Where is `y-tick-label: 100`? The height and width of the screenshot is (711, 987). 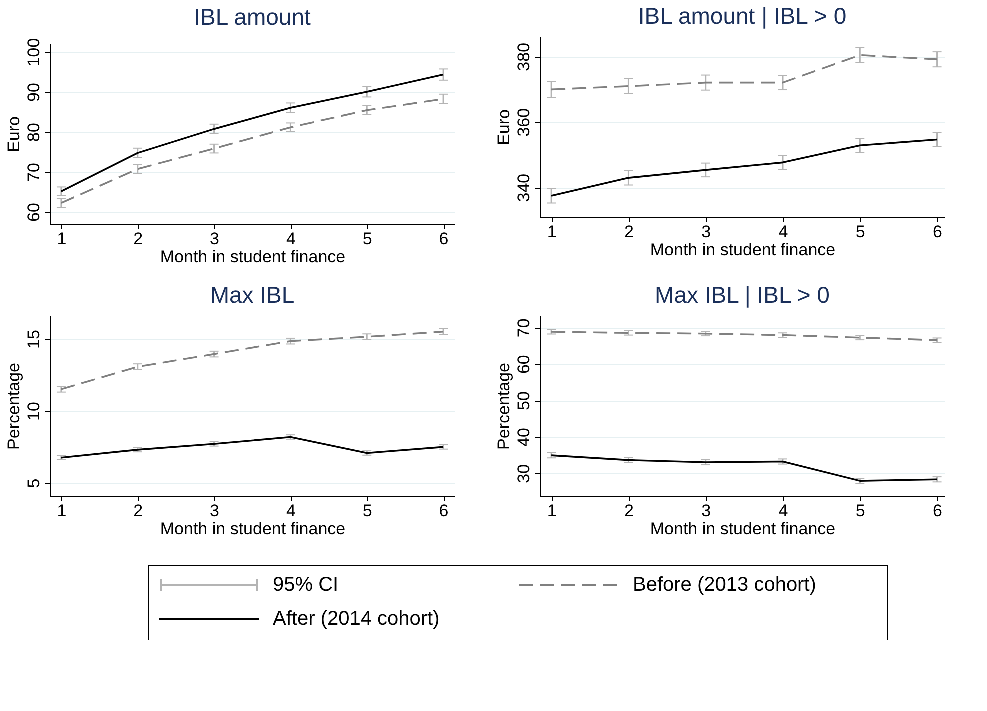
y-tick-label: 100 is located at coordinates (34, 52).